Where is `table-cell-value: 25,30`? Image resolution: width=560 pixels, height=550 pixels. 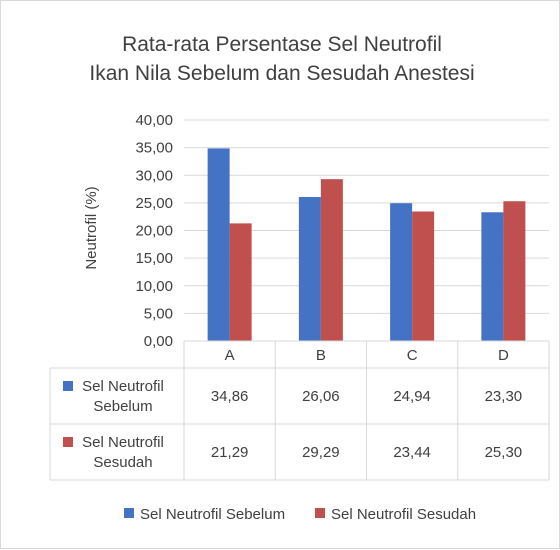 table-cell-value: 25,30 is located at coordinates (504, 452).